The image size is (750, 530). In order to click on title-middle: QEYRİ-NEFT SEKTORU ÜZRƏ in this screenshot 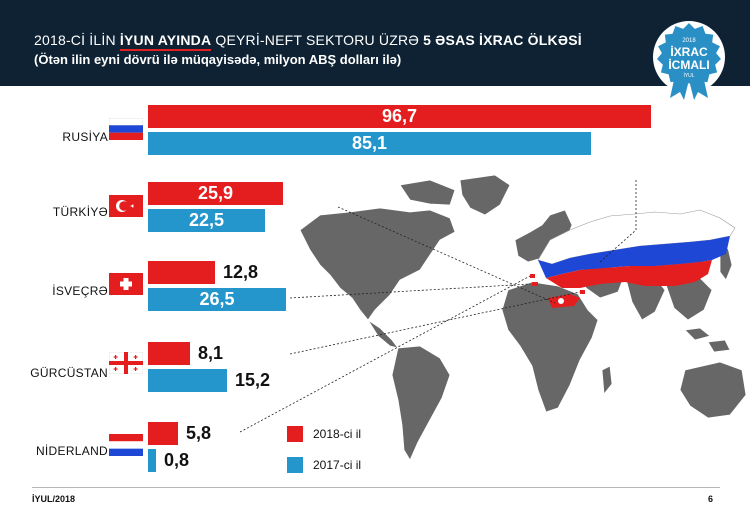, I will do `click(317, 40)`.